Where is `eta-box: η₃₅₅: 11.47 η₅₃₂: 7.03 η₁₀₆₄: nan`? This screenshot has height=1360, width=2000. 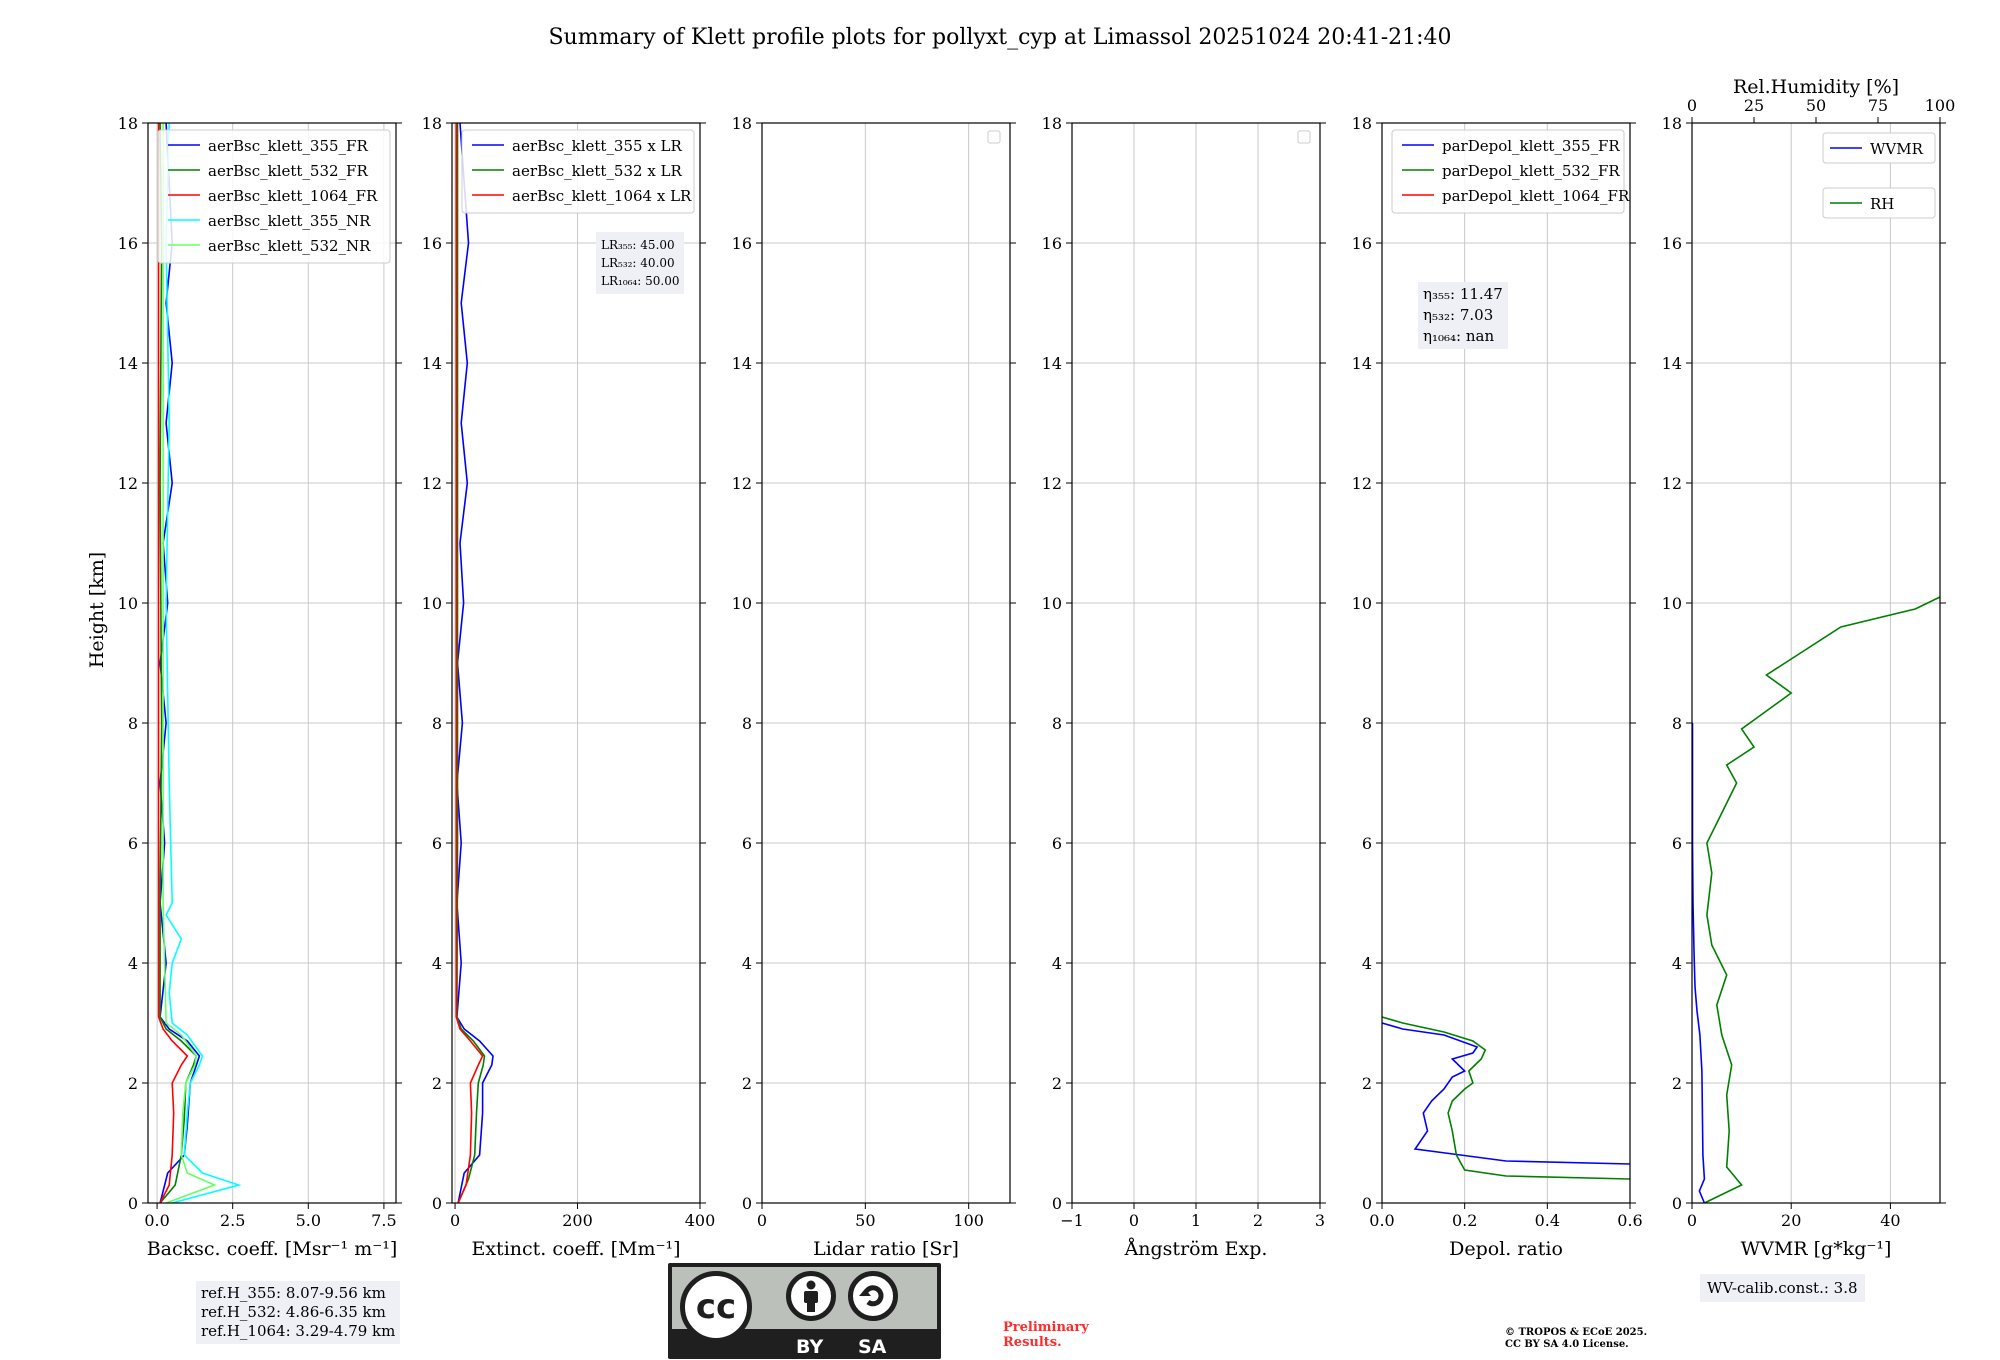 eta-box: η₃₅₅: 11.47 η₅₃₂: 7.03 η₁₀₆₄: nan is located at coordinates (1463, 315).